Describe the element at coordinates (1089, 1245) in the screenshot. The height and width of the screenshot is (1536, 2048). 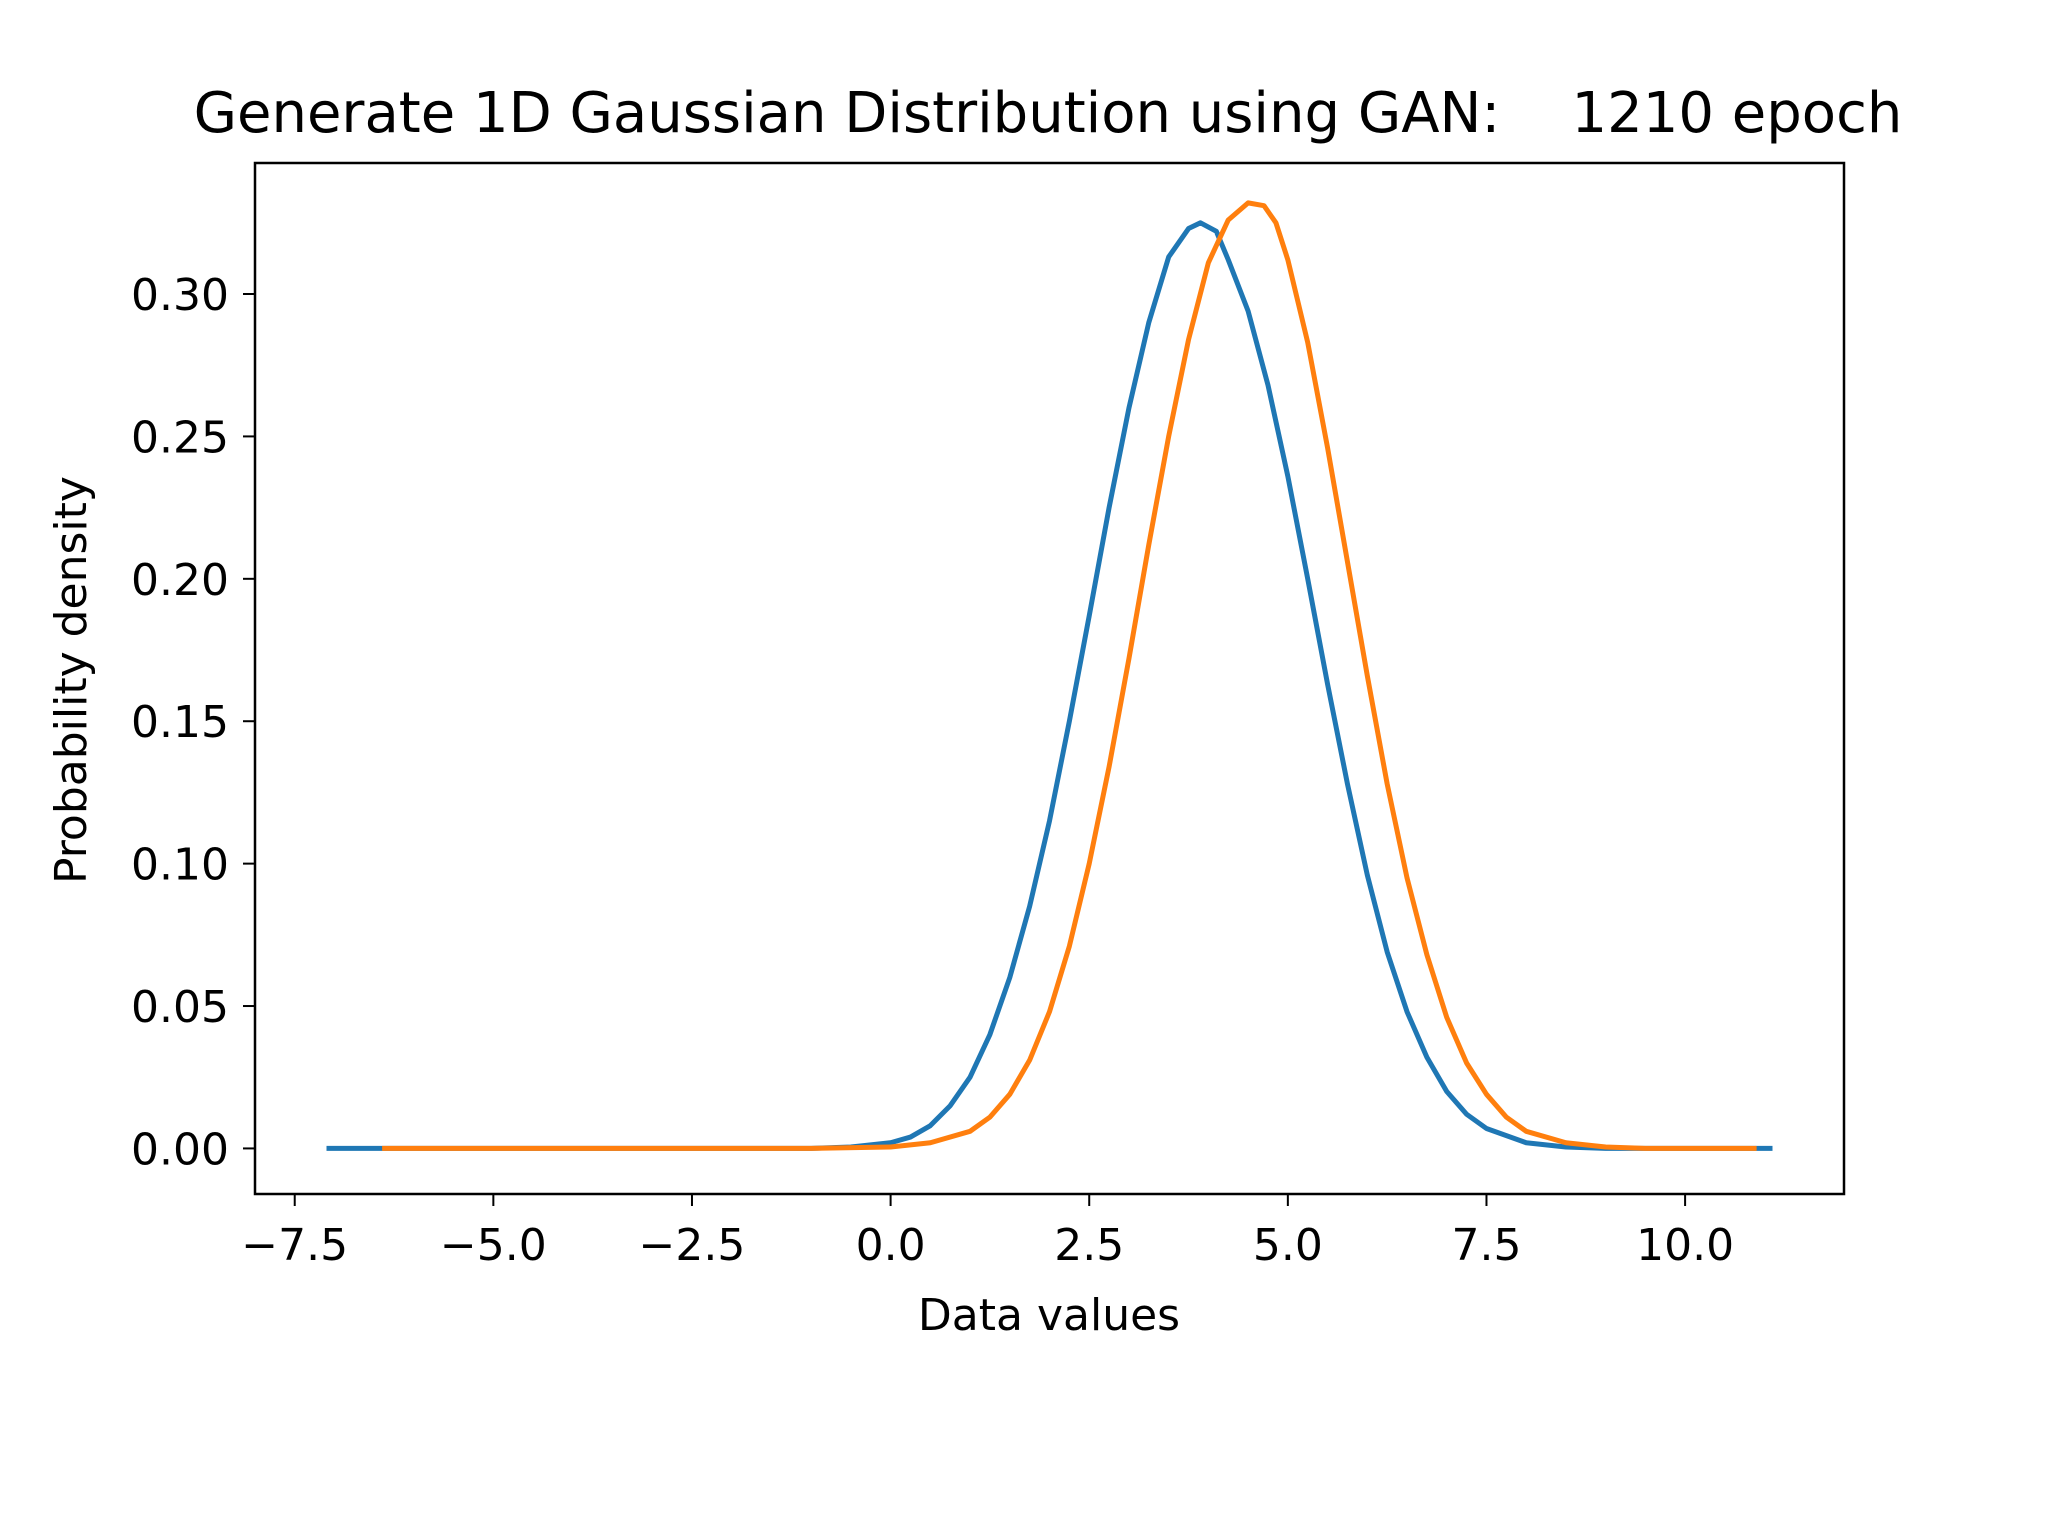
I see `x-tick-label: 2.5` at that location.